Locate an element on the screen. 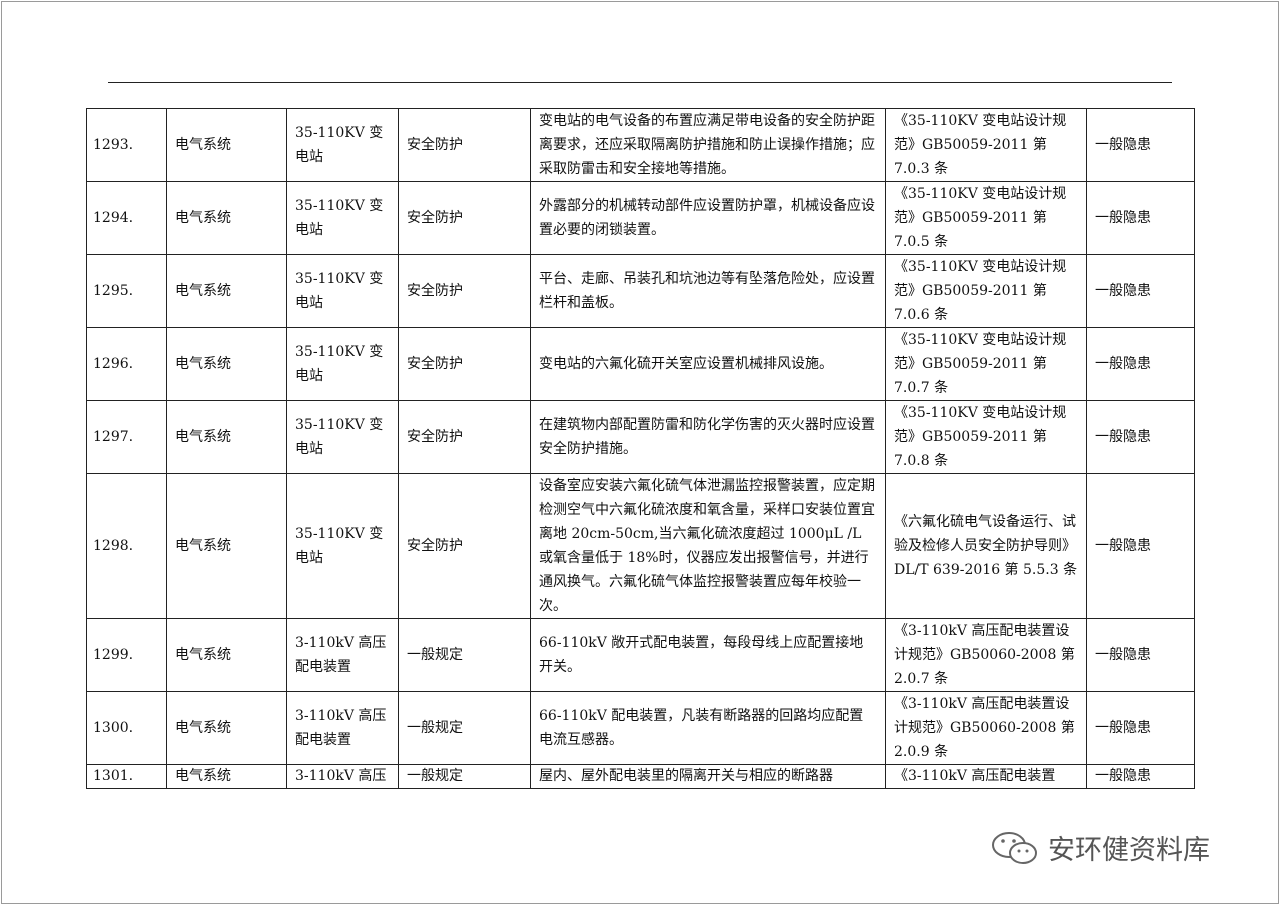 The height and width of the screenshot is (905, 1280). header-rule is located at coordinates (640, 82).